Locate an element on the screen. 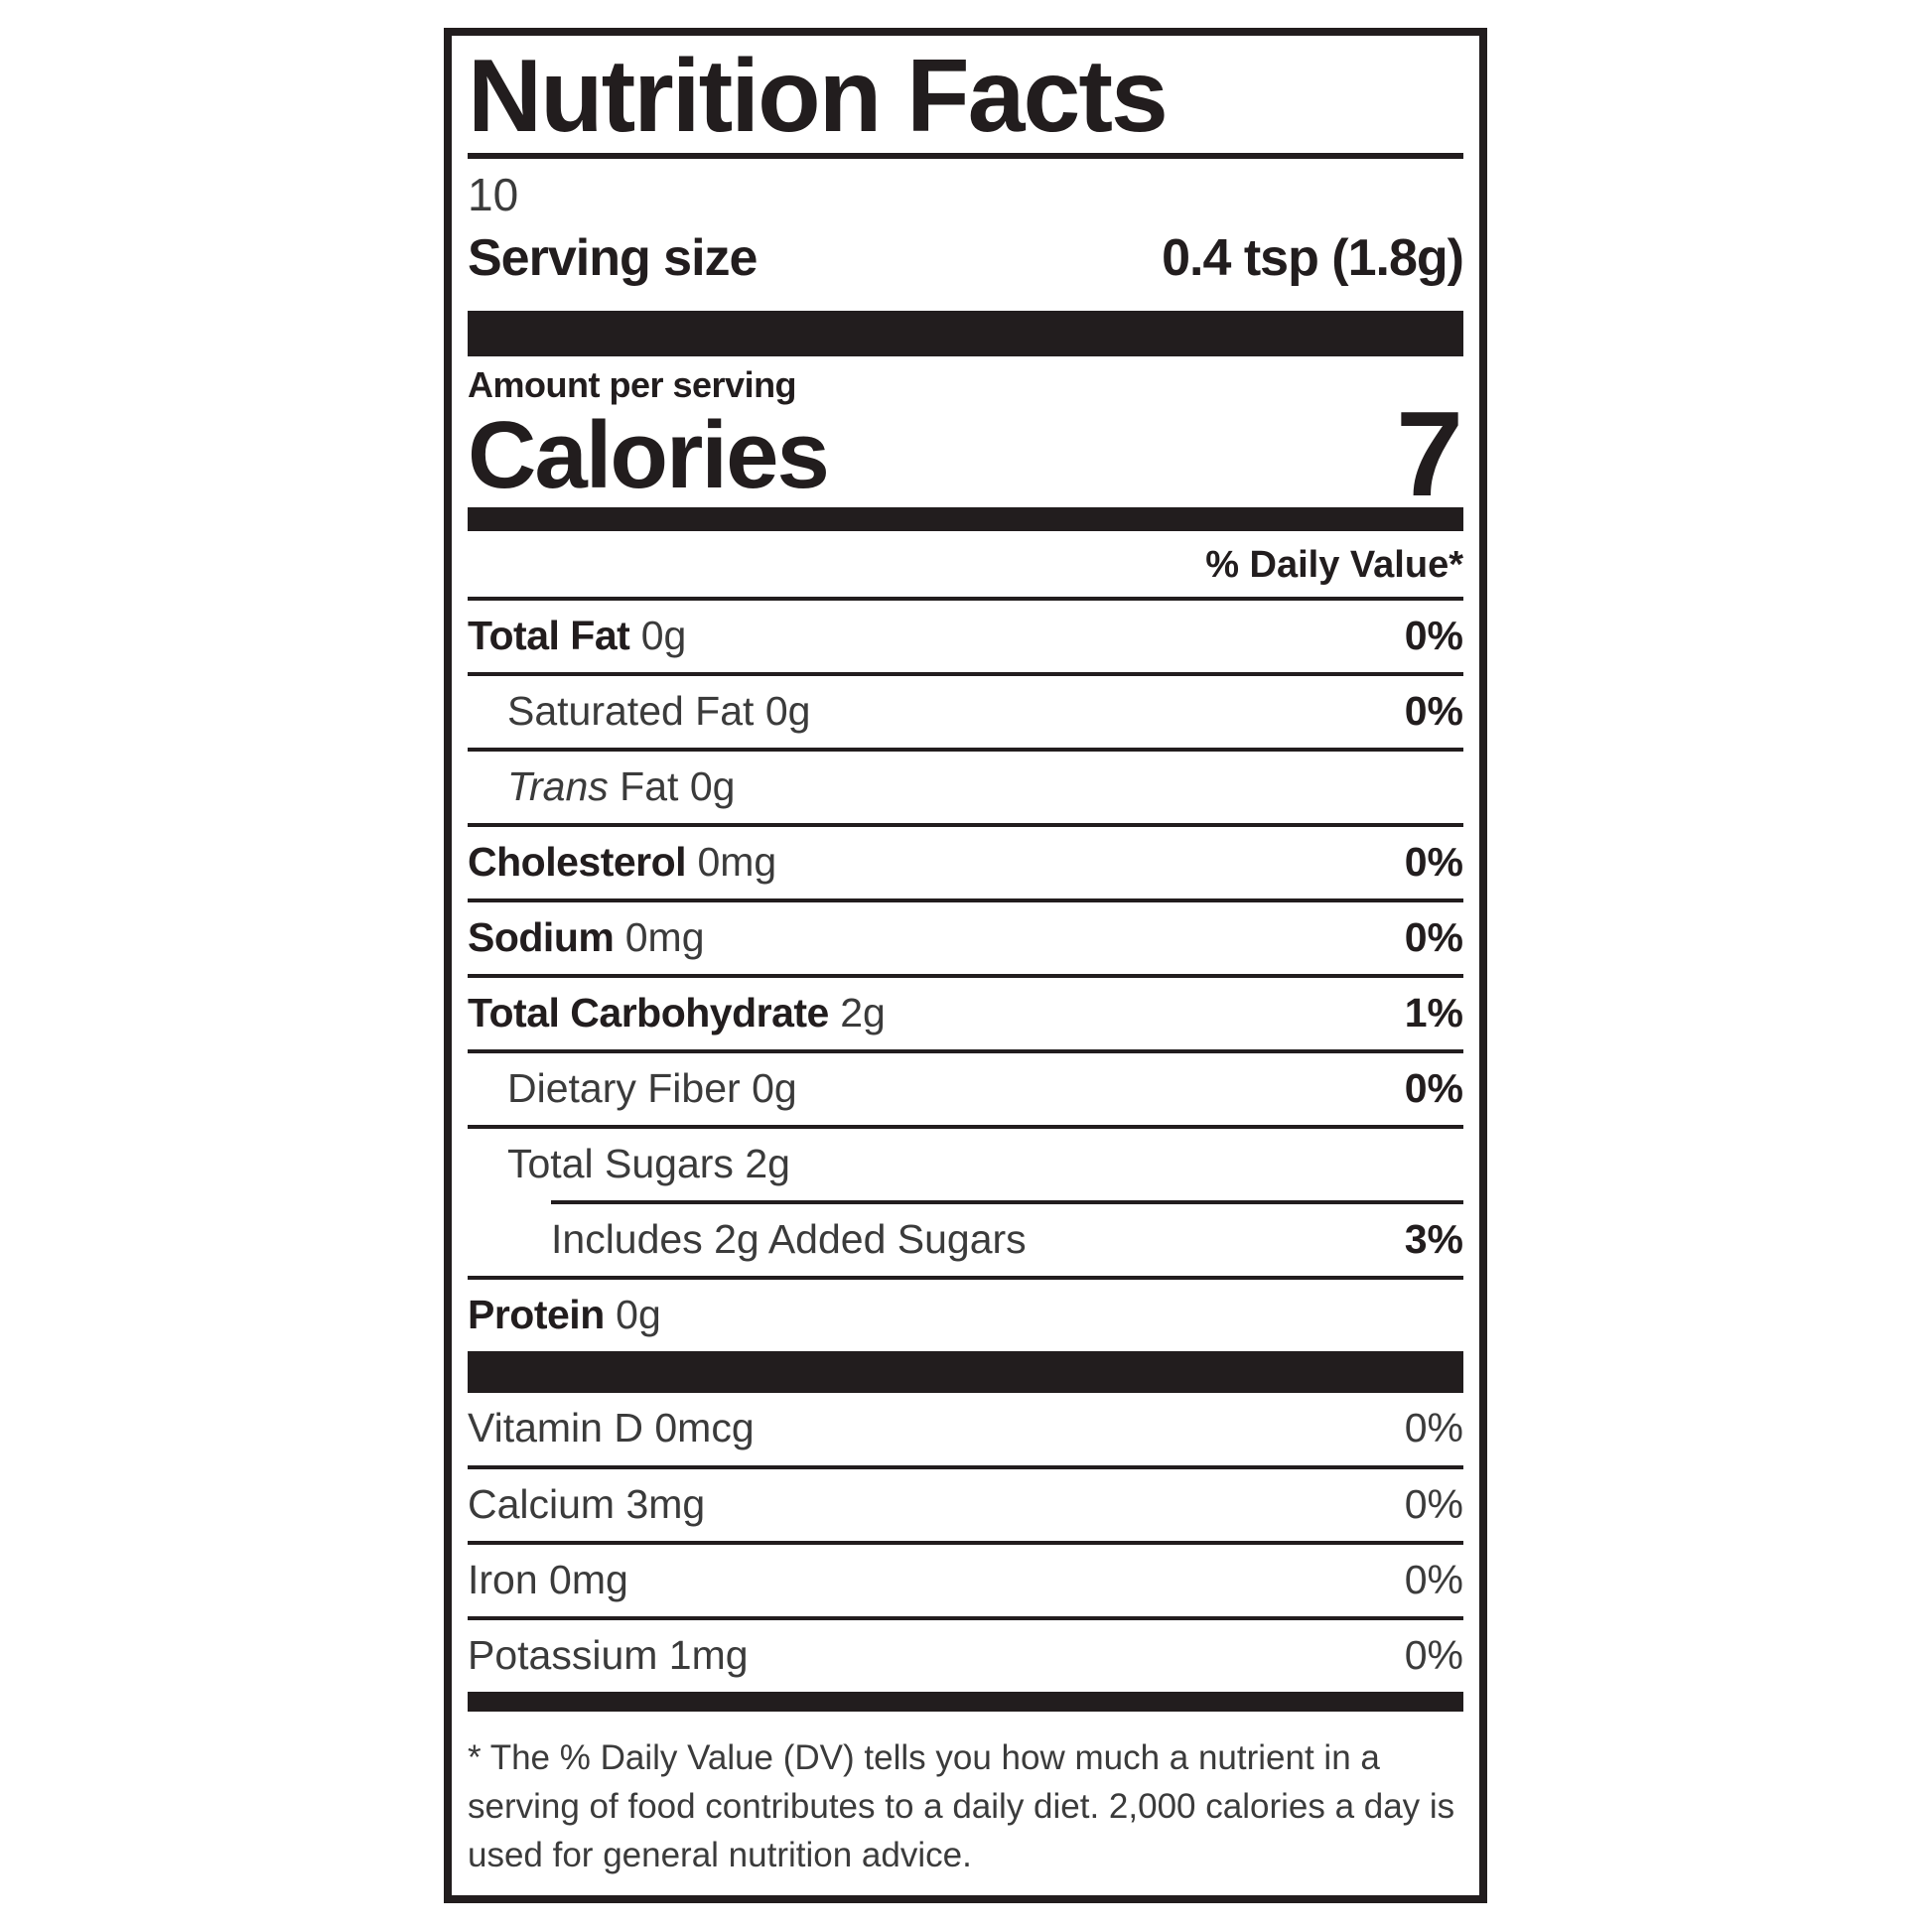 This screenshot has height=1932, width=1932. nutrient-name: Fat is located at coordinates (650, 785).